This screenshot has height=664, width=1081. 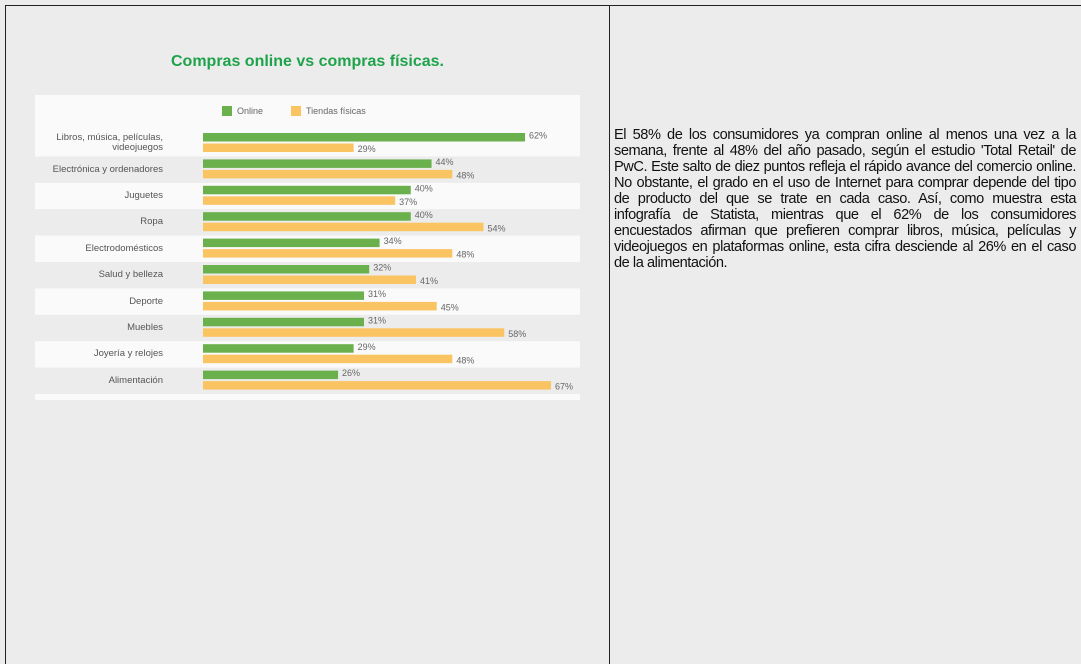 What do you see at coordinates (450, 308) in the screenshot?
I see `value-label: 45%` at bounding box center [450, 308].